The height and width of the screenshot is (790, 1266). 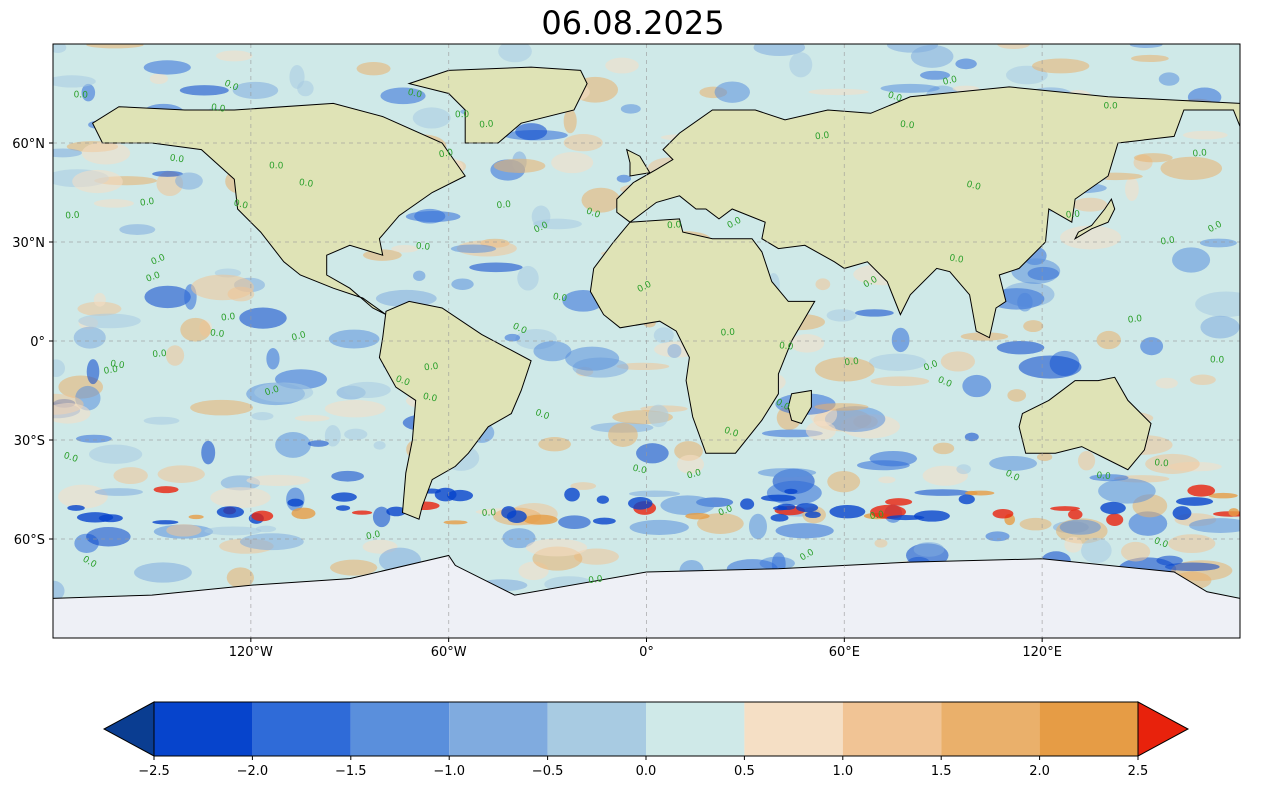 What do you see at coordinates (844, 652) in the screenshot?
I see `longitude-tick-label: 60°E` at bounding box center [844, 652].